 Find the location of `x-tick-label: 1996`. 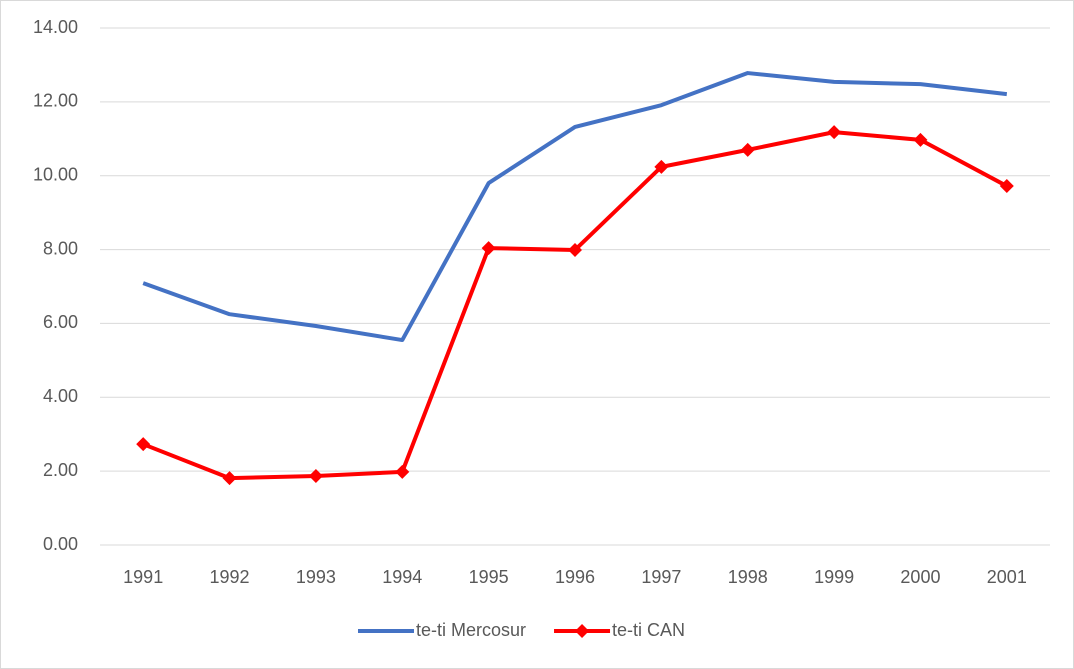

x-tick-label: 1996 is located at coordinates (575, 577).